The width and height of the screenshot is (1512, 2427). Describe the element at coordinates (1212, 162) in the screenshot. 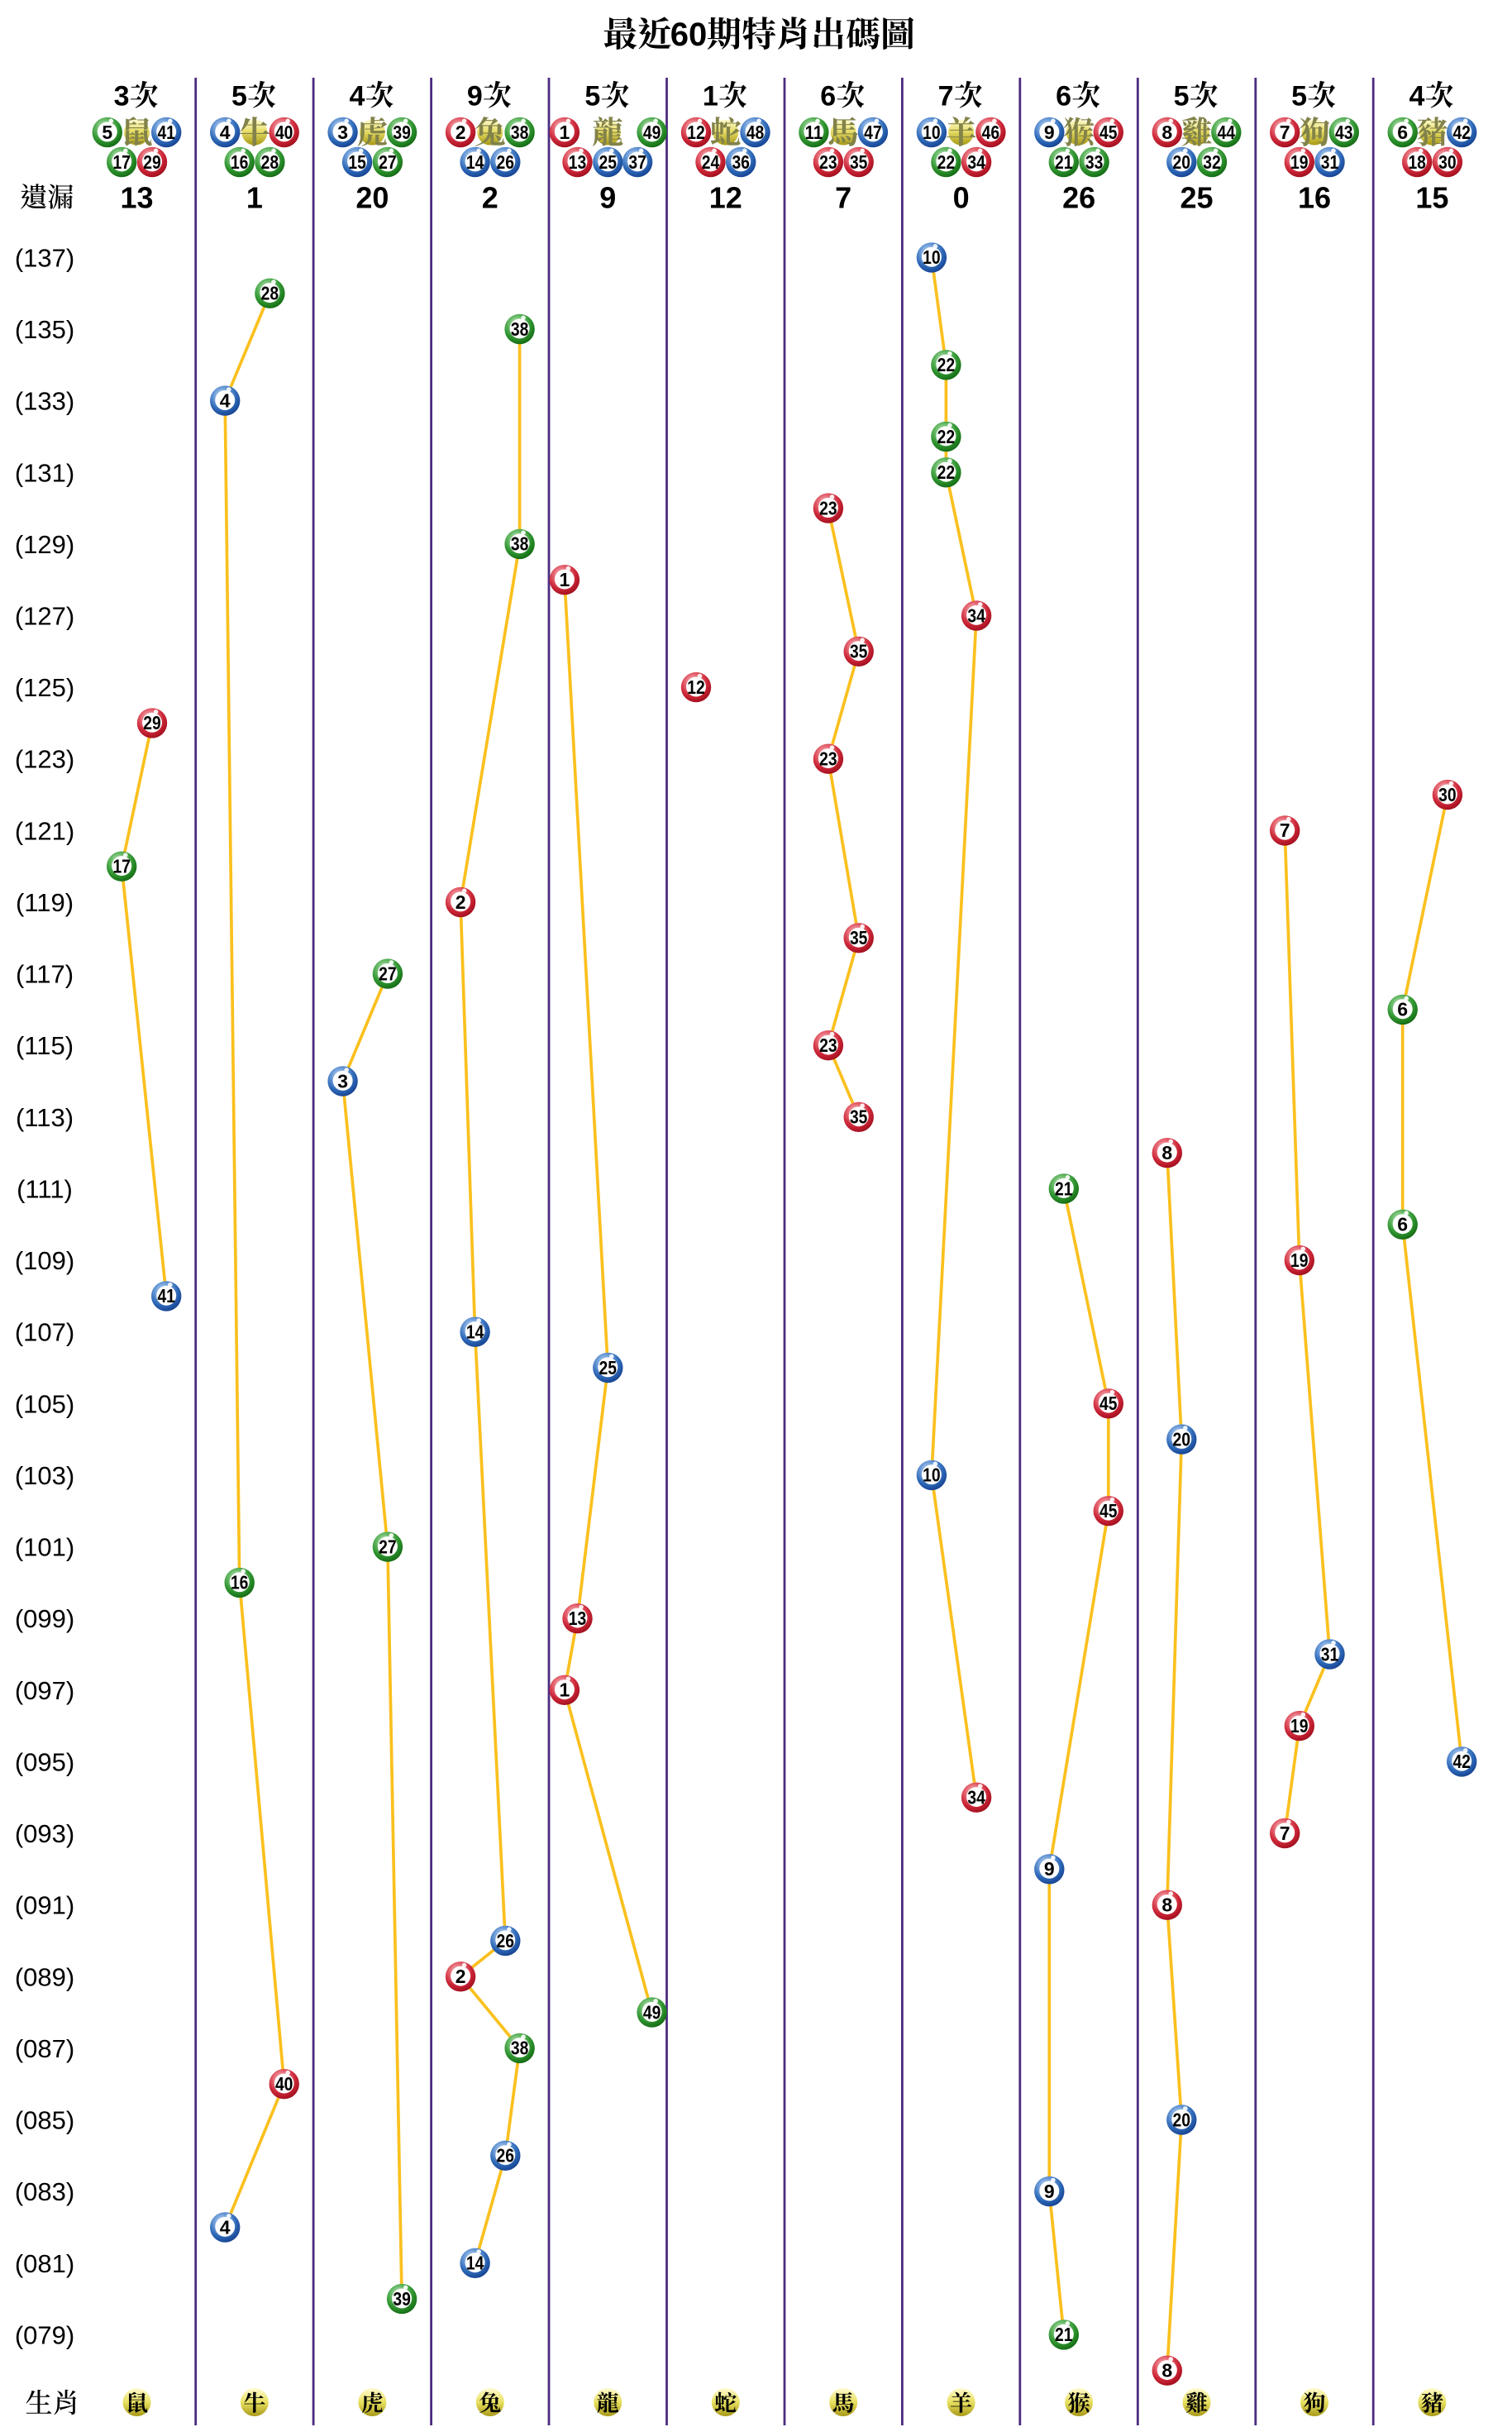

I see `svg-text: 32` at that location.